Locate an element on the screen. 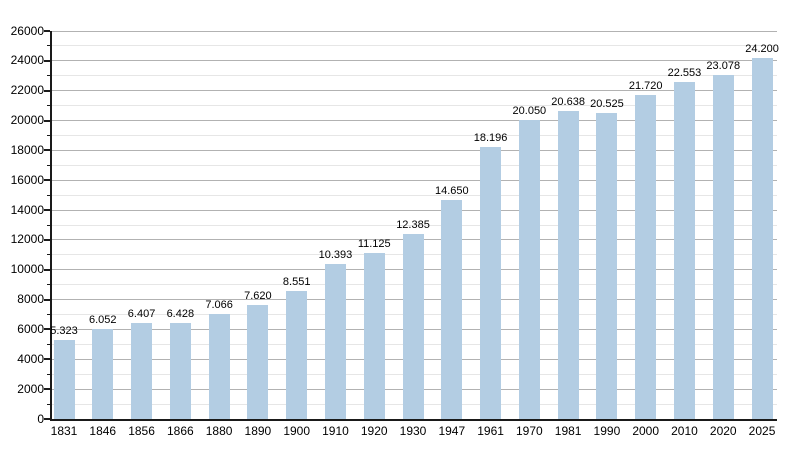  x-axis-label: 1831 is located at coordinates (64, 431).